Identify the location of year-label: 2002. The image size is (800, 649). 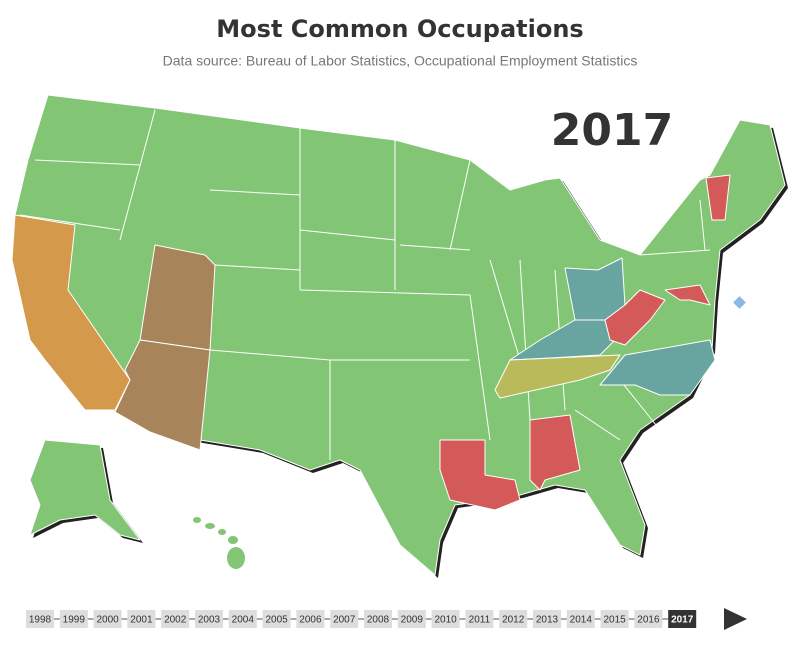
(175, 620).